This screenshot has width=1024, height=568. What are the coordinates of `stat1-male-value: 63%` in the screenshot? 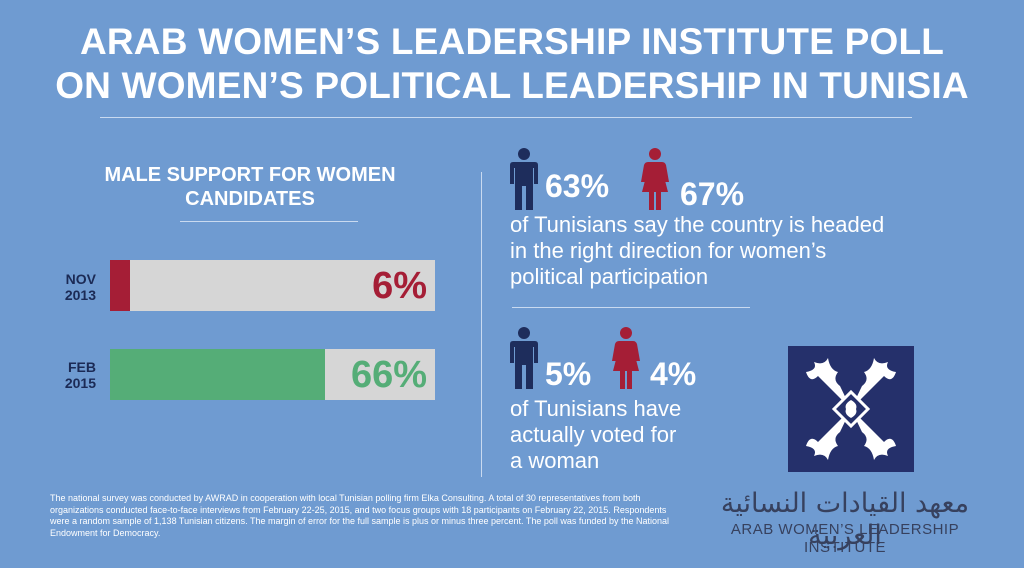 It's located at (577, 186).